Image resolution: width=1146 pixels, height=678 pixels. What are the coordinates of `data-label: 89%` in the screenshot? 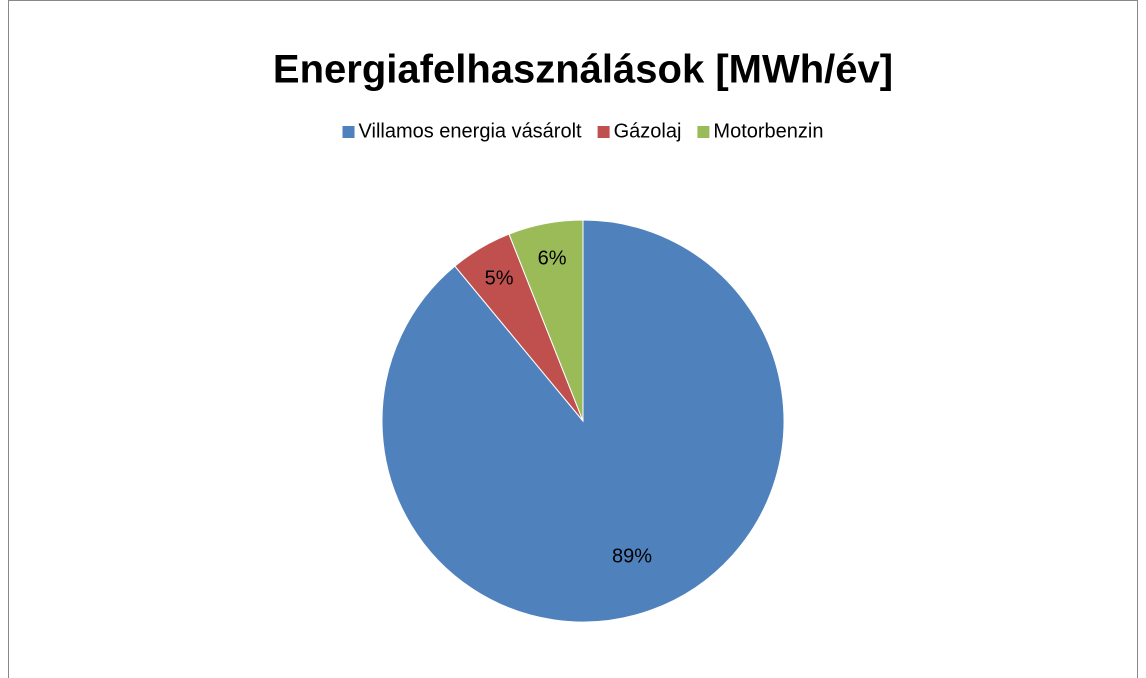 It's located at (632, 556).